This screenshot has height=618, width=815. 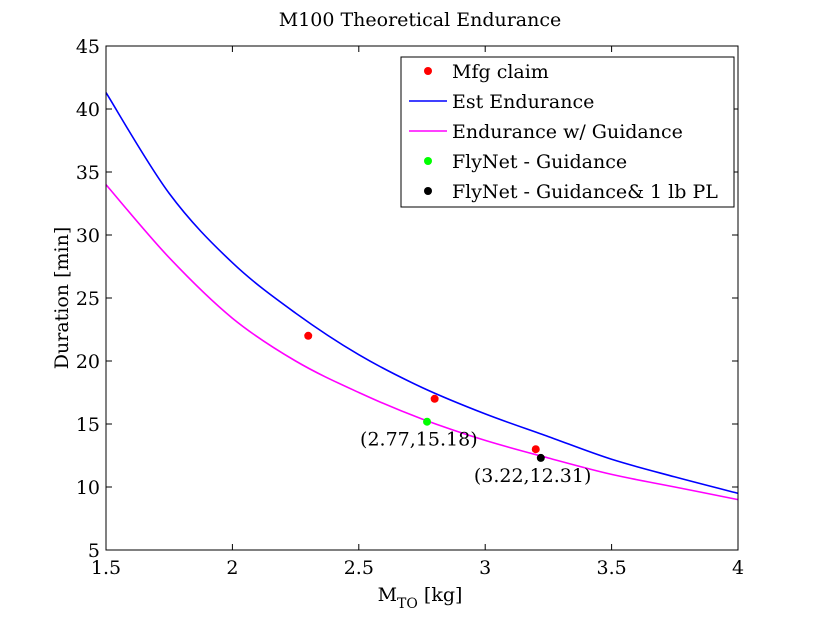 What do you see at coordinates (62, 298) in the screenshot?
I see `y-axis-label: Duration [min]` at bounding box center [62, 298].